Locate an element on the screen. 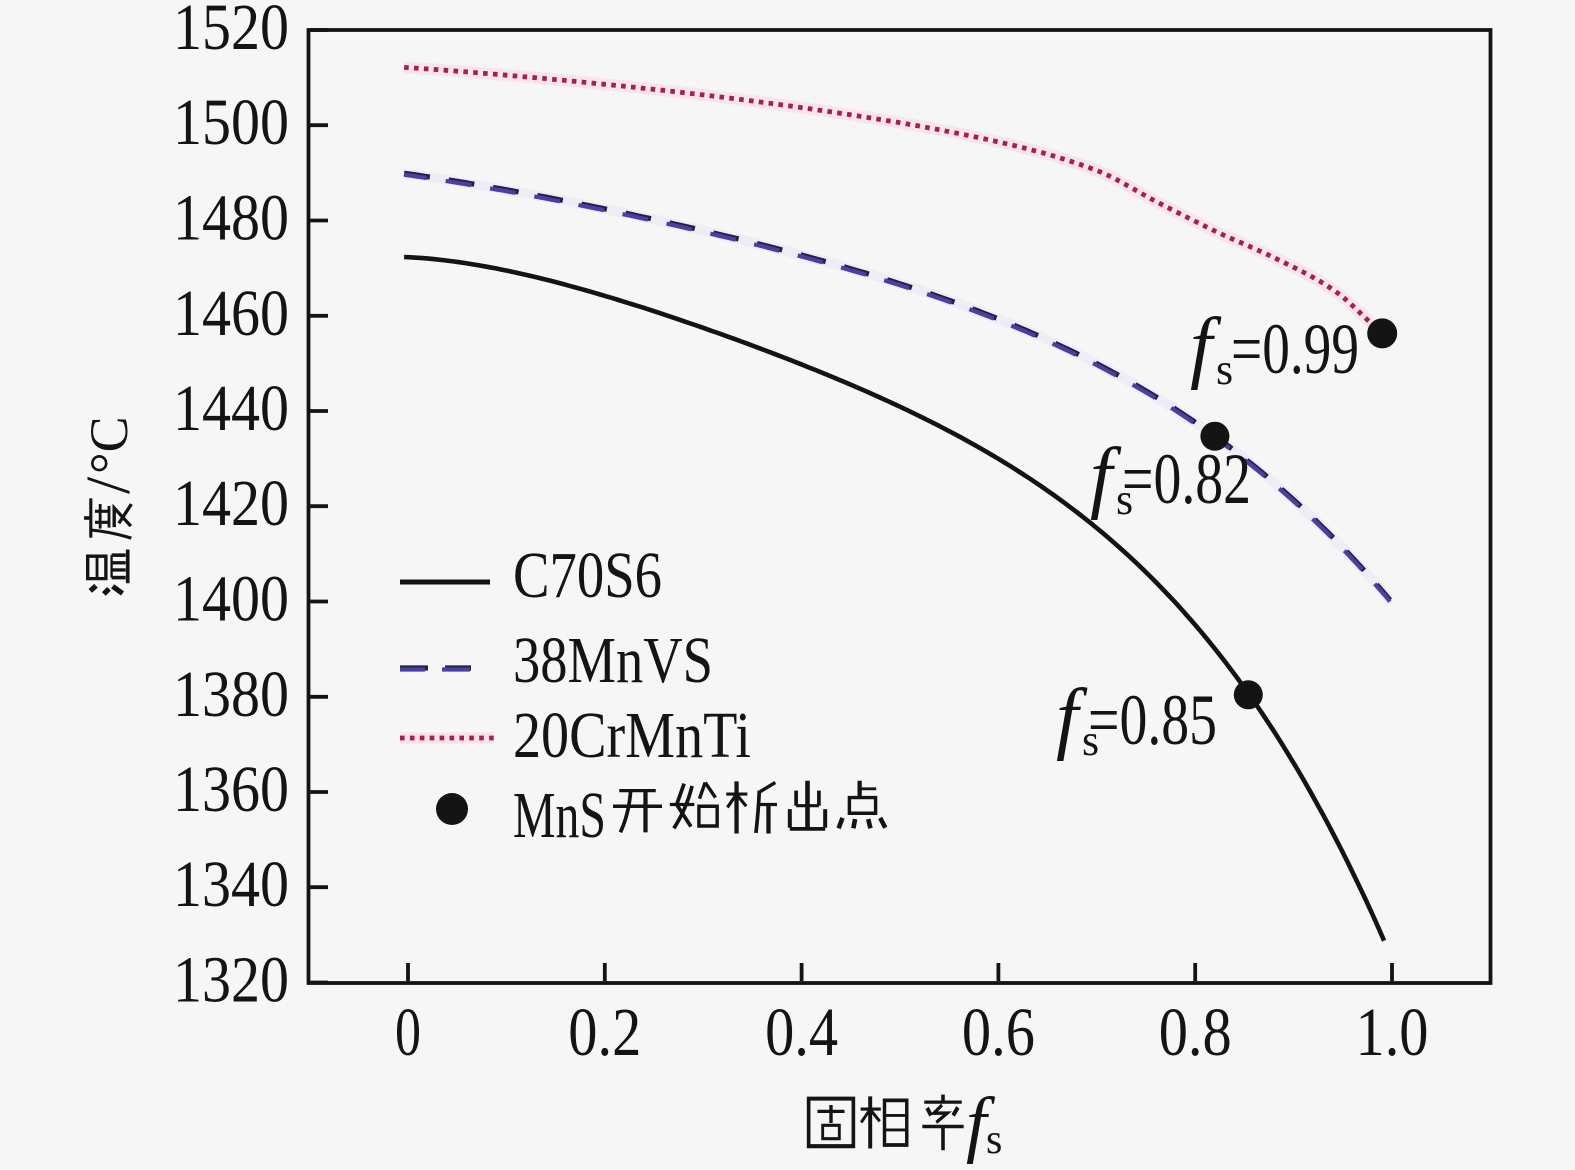 This screenshot has width=1575, height=1170. svg-text: C70S6 is located at coordinates (587, 575).